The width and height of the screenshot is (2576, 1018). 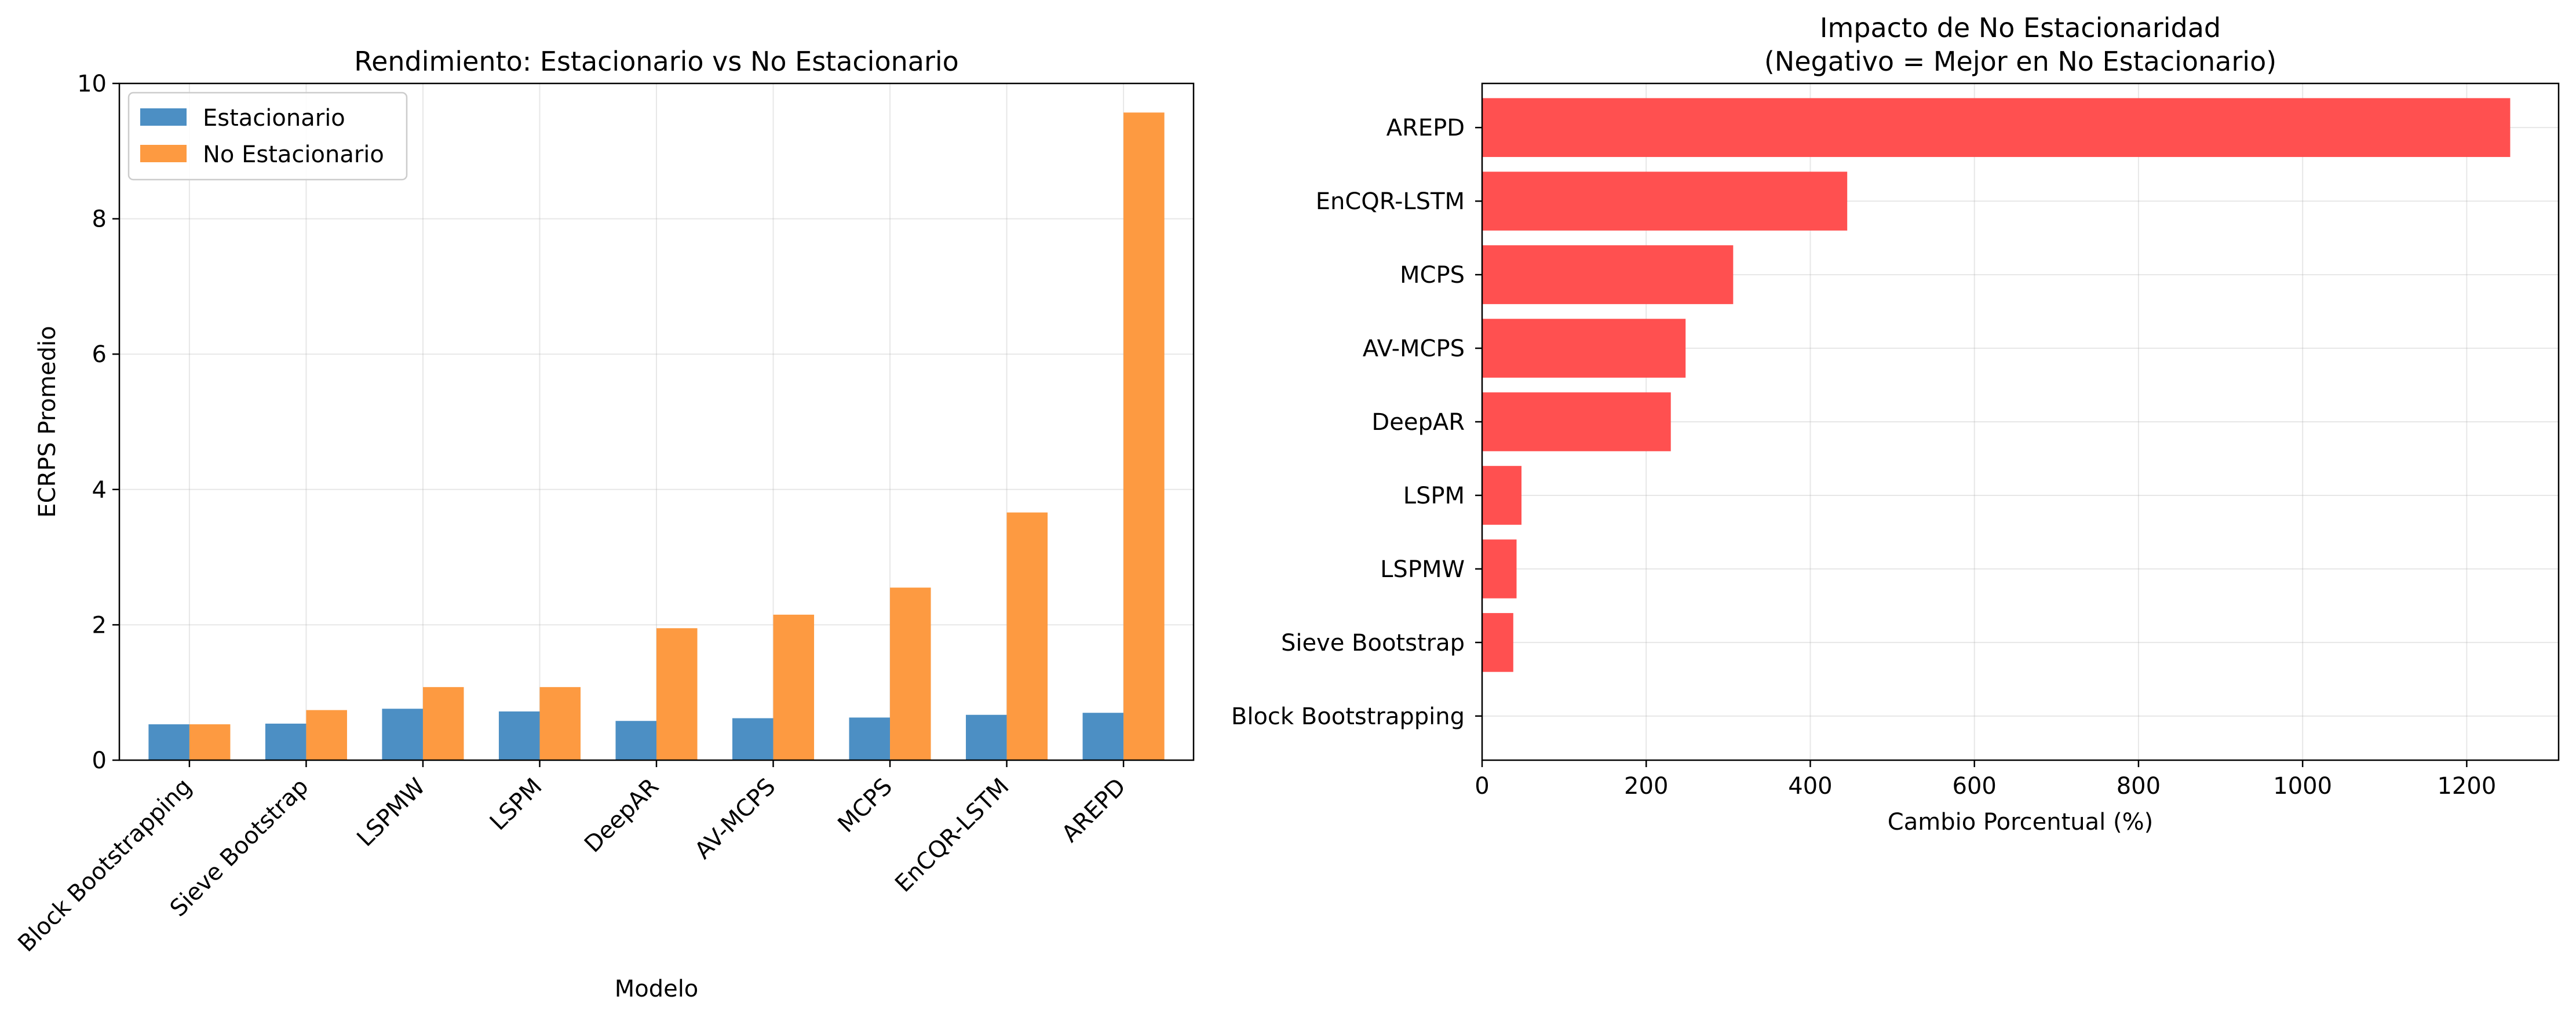 I want to click on chart2-x-axis-label: Cambio Porcentual (%), so click(x=2020, y=822).